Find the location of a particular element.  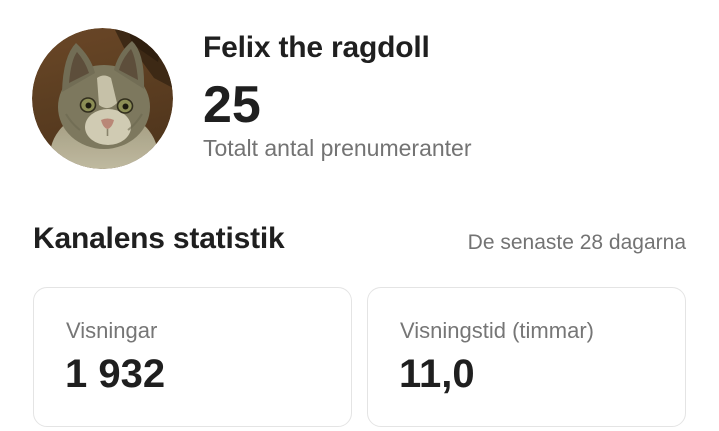

cat-photo-icon is located at coordinates (102, 98).